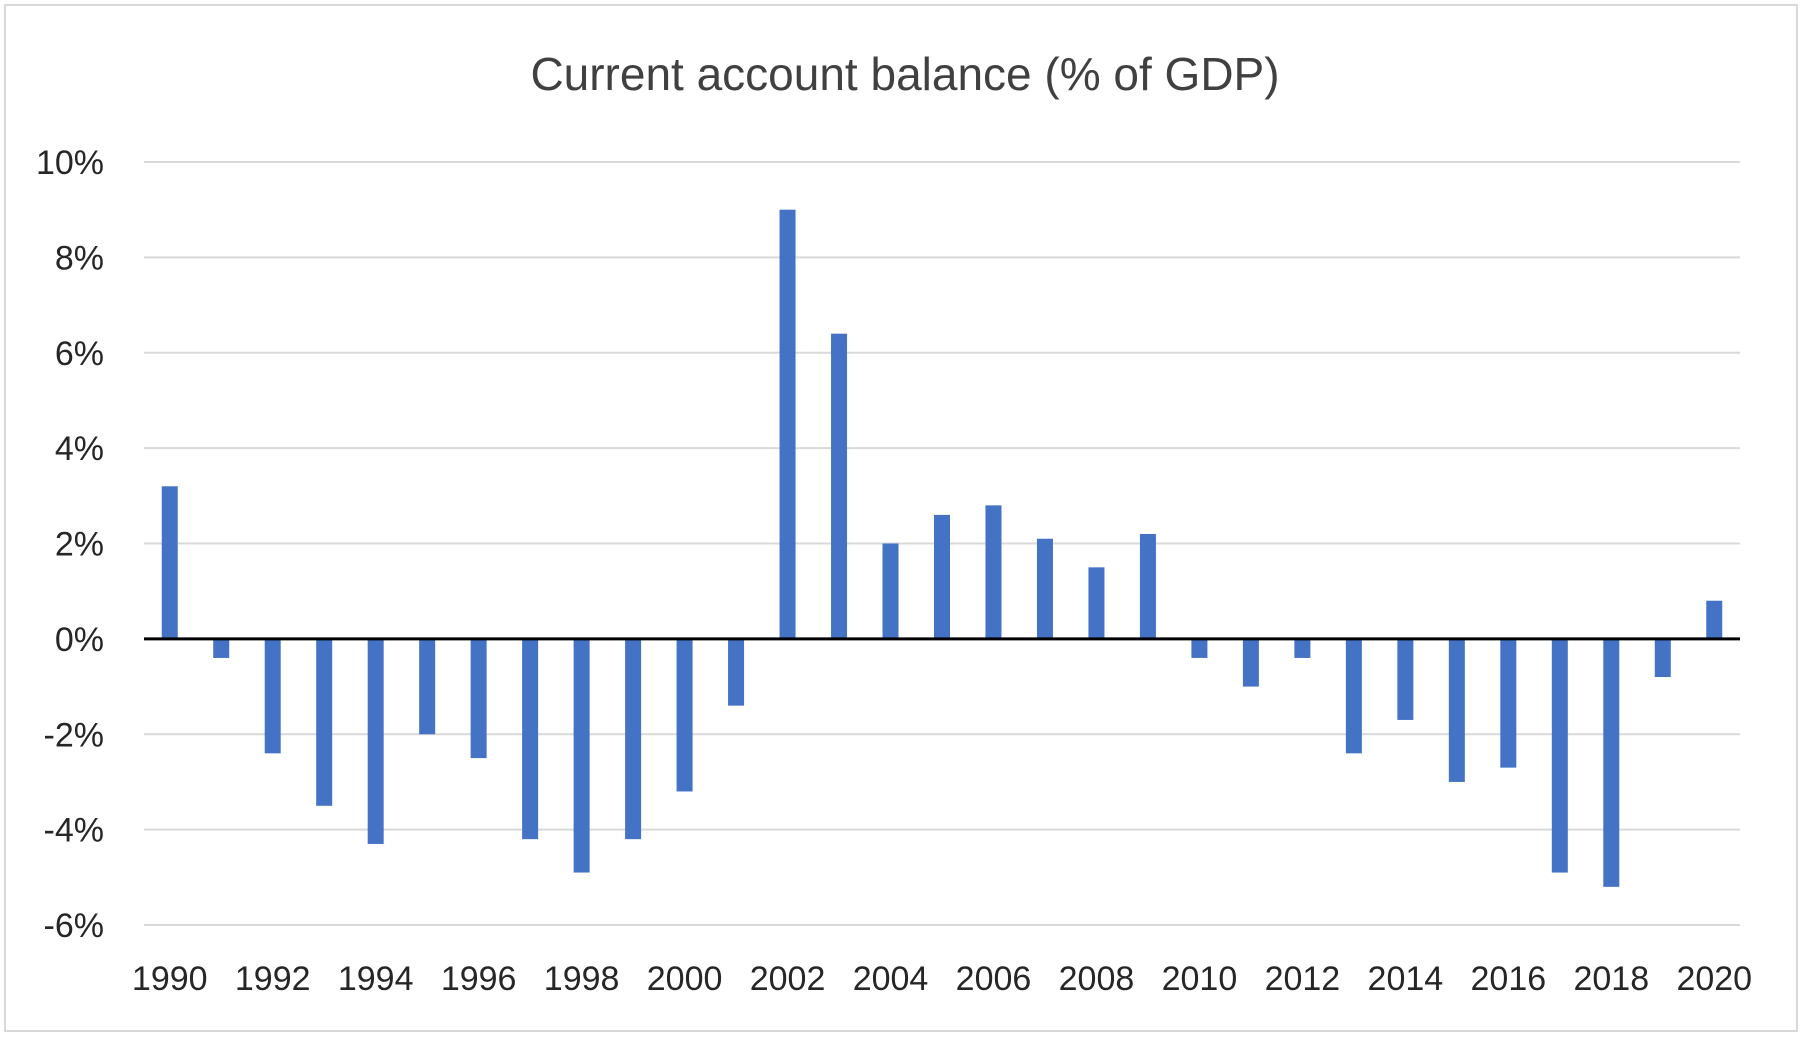 This screenshot has width=1810, height=1040. I want to click on bar-2015, so click(1456, 710).